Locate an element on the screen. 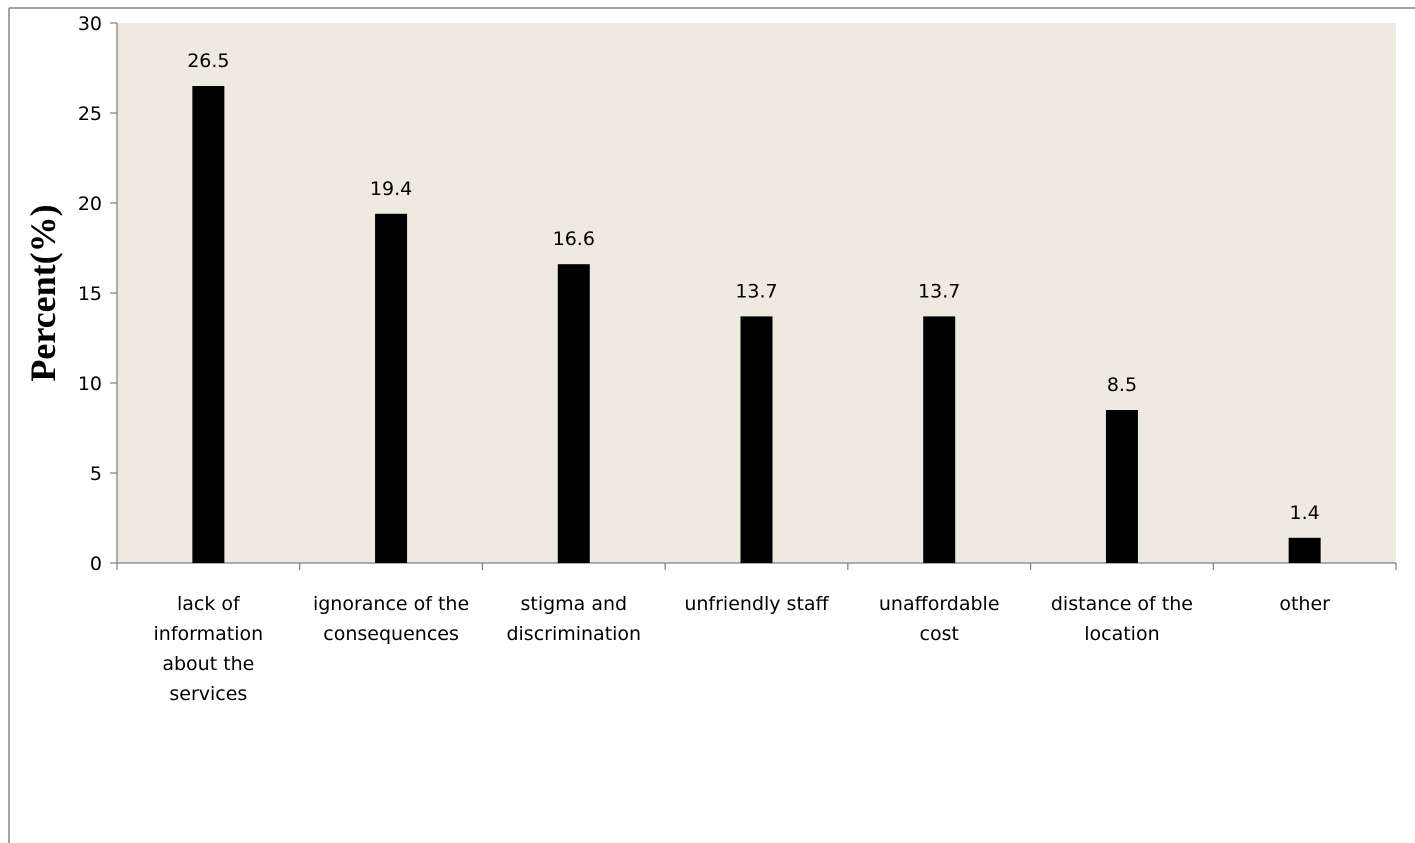 The image size is (1415, 843). y-tick-label: 0 is located at coordinates (96, 564).